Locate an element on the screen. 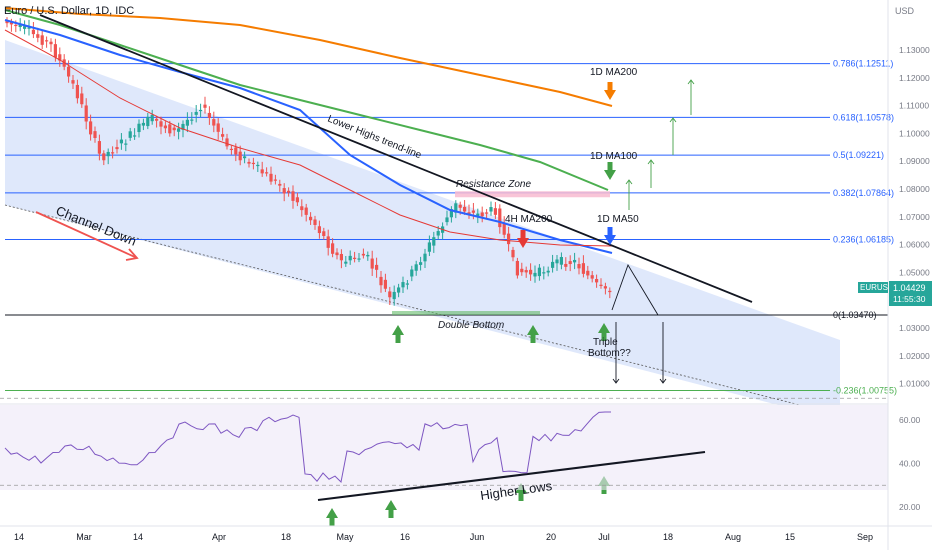 This screenshot has width=932, height=555. price-tick-label: 1.05000 is located at coordinates (914, 272).